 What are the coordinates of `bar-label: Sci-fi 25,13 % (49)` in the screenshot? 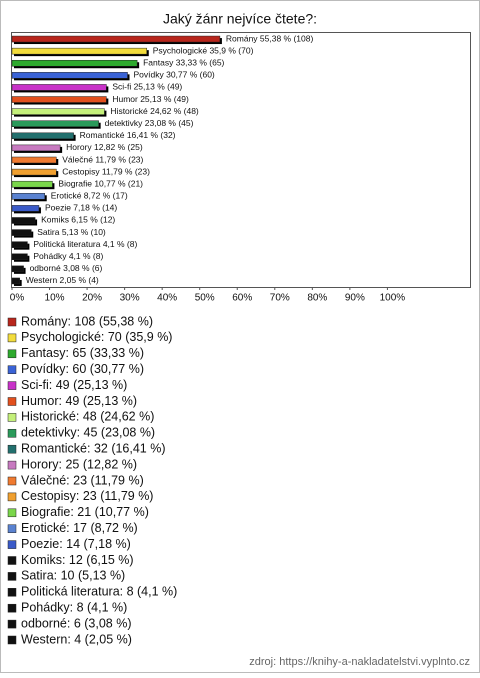 It's located at (147, 87).